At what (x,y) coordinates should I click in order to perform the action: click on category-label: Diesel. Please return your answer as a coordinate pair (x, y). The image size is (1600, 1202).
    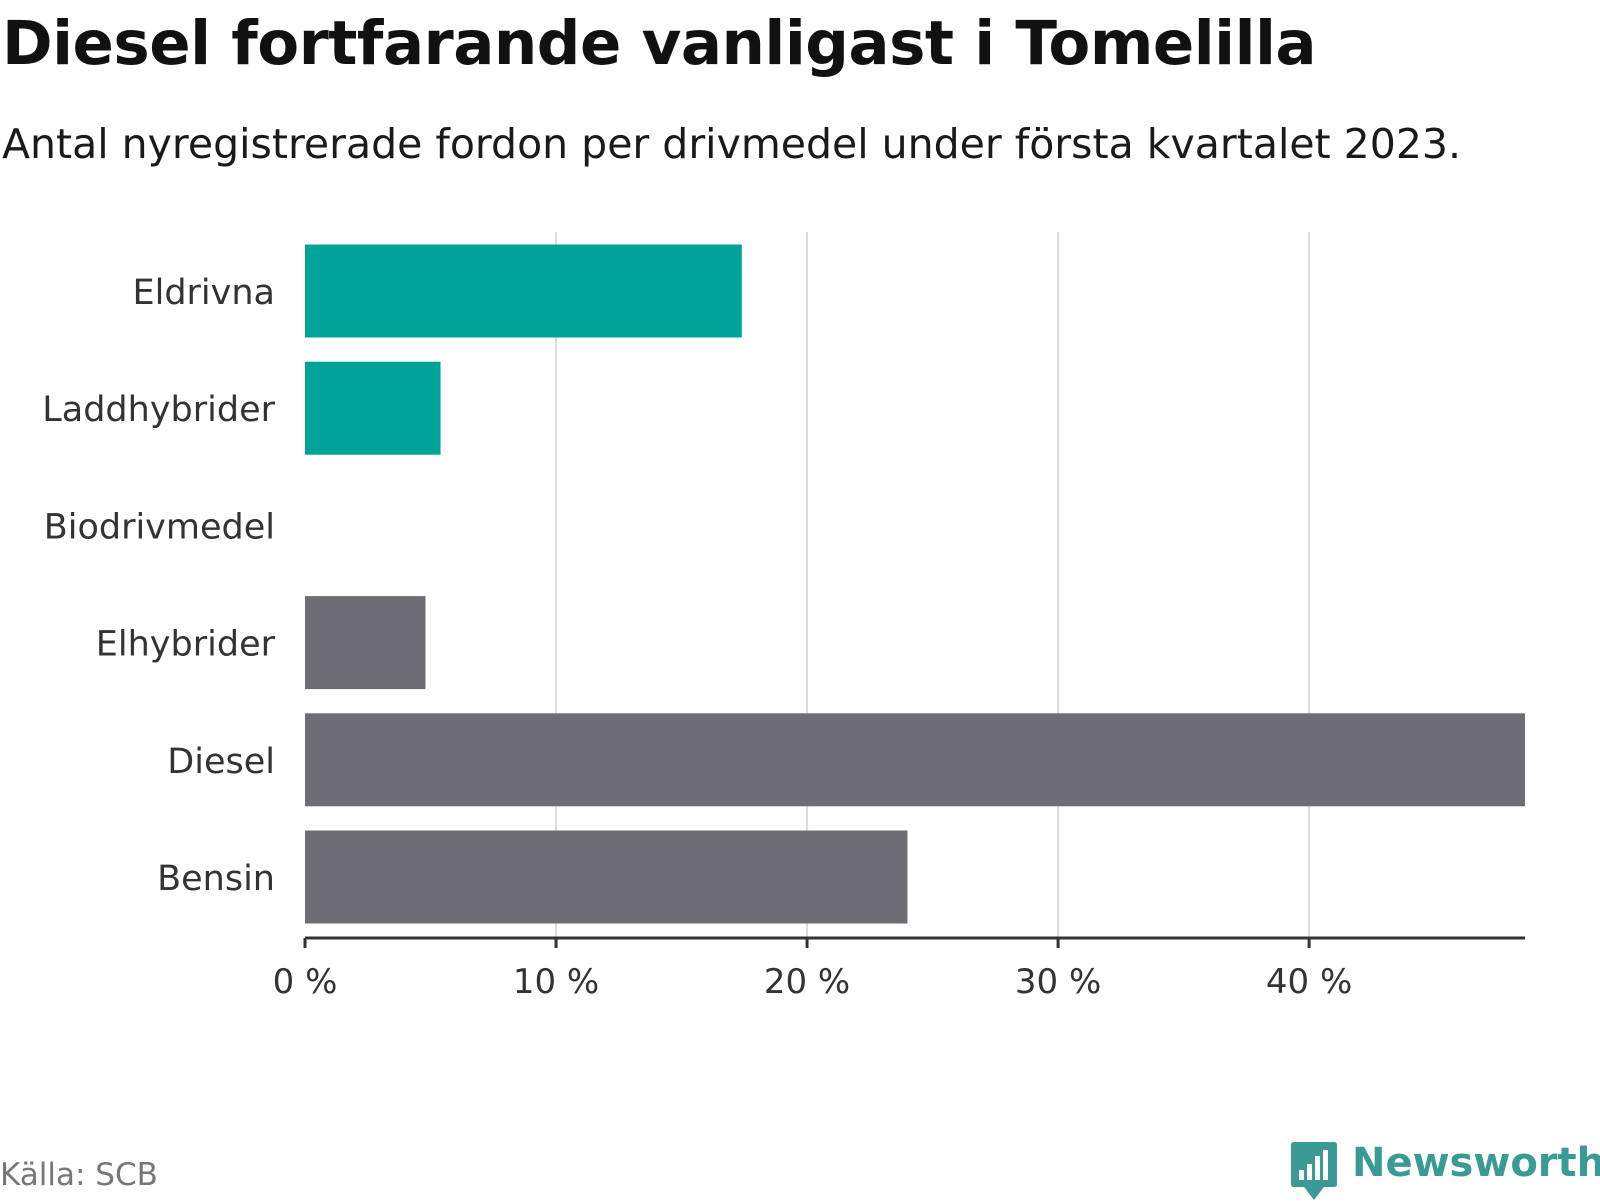
    Looking at the image, I should click on (221, 762).